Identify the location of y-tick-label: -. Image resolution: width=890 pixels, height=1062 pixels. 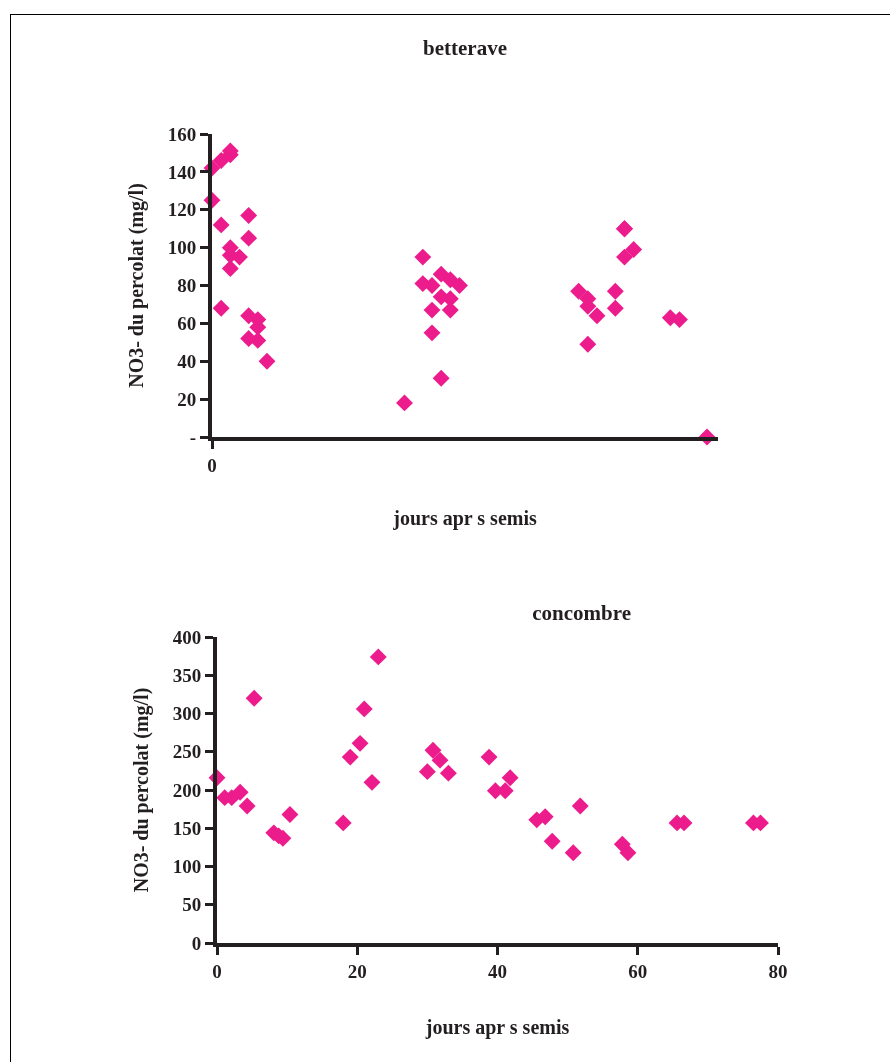
(193, 437).